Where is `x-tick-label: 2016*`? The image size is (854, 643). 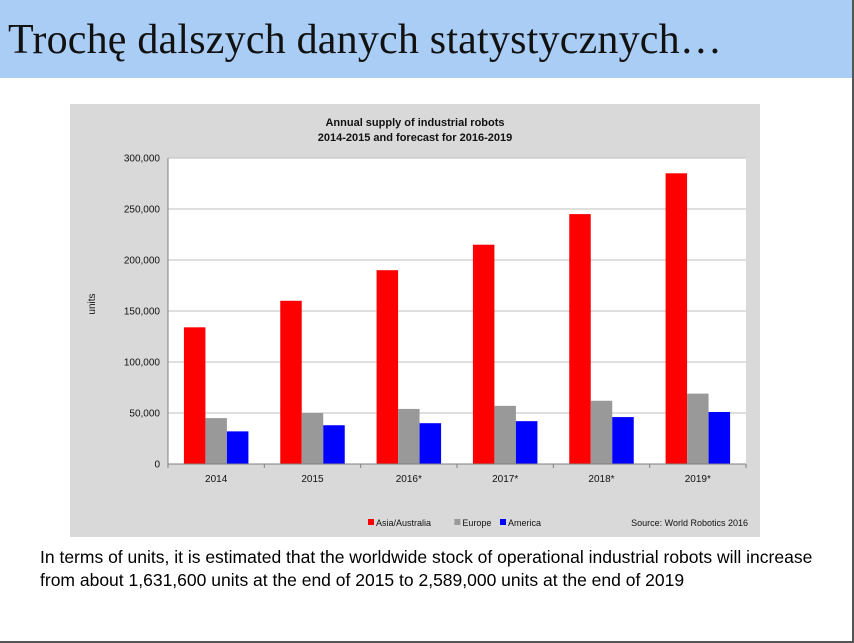
x-tick-label: 2016* is located at coordinates (409, 479).